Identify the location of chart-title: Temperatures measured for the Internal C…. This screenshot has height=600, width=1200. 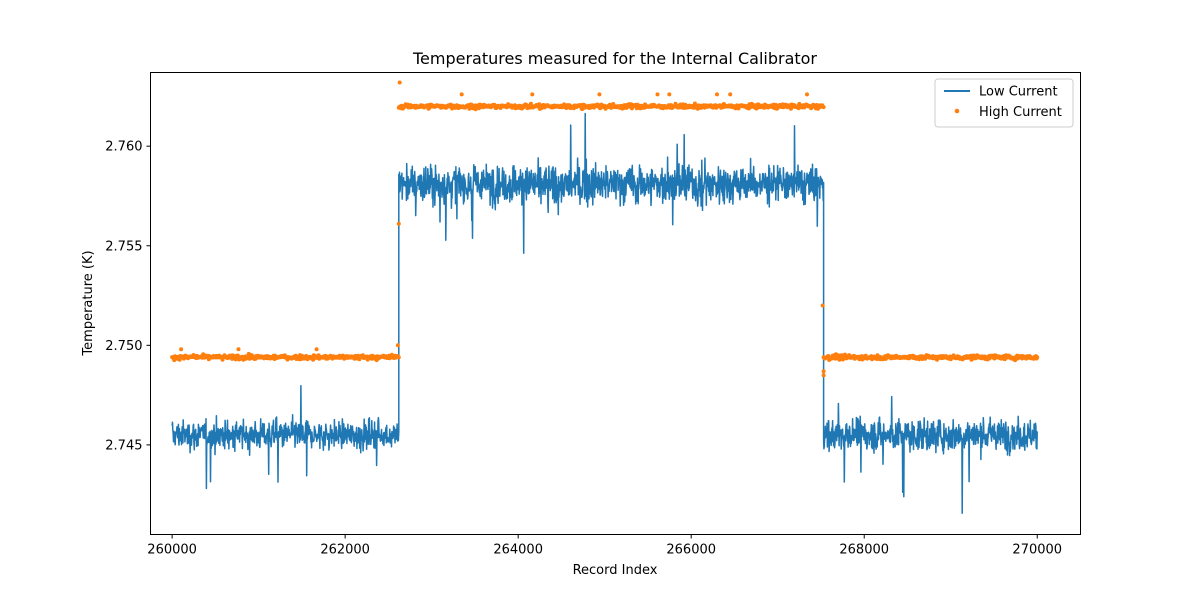
(614, 58).